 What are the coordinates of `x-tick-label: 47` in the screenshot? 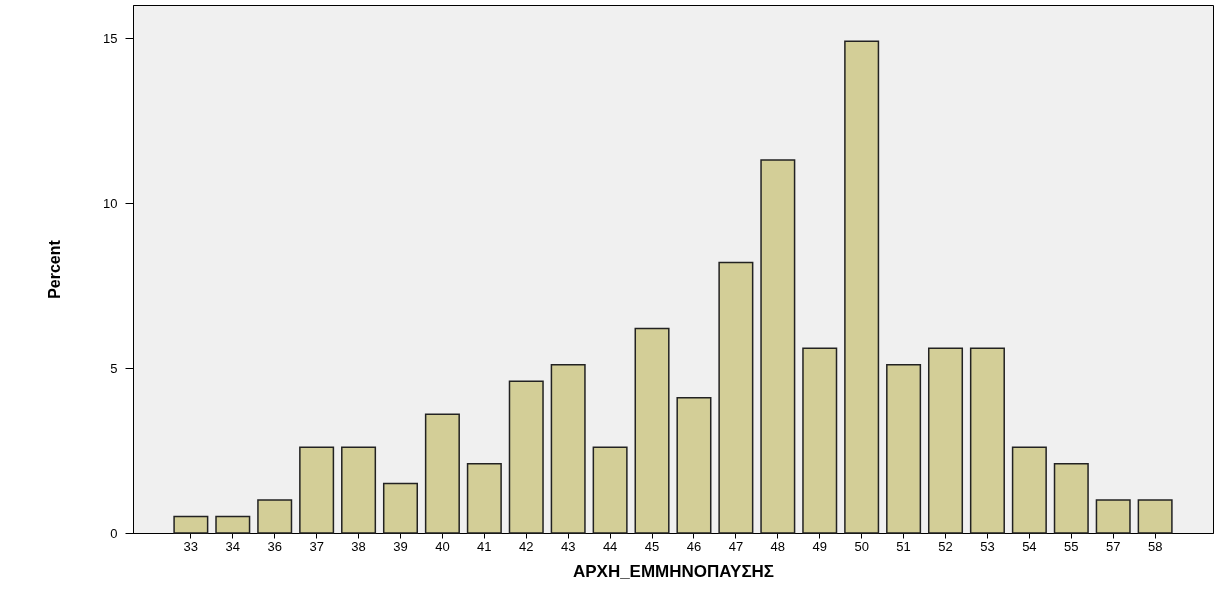 It's located at (736, 546).